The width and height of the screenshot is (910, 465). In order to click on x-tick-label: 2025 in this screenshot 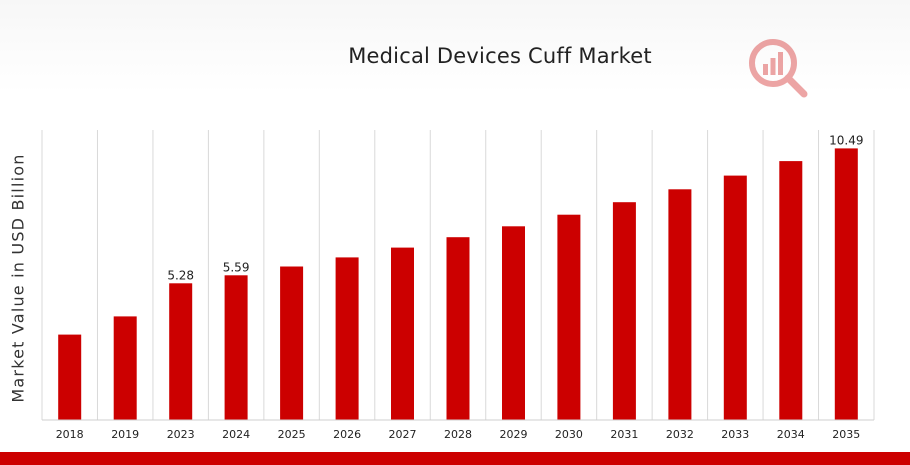, I will do `click(292, 434)`.